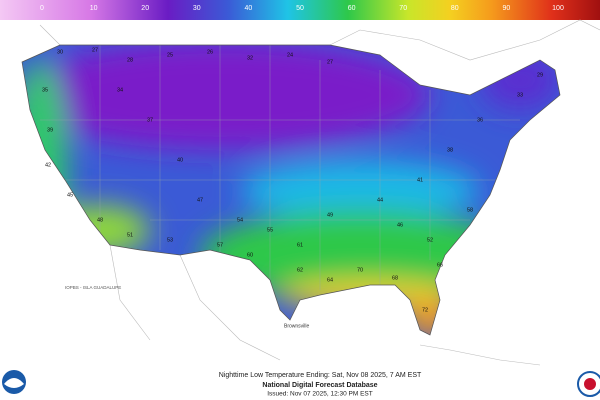 The image size is (600, 400). What do you see at coordinates (130, 60) in the screenshot?
I see `temperature-label: 28` at bounding box center [130, 60].